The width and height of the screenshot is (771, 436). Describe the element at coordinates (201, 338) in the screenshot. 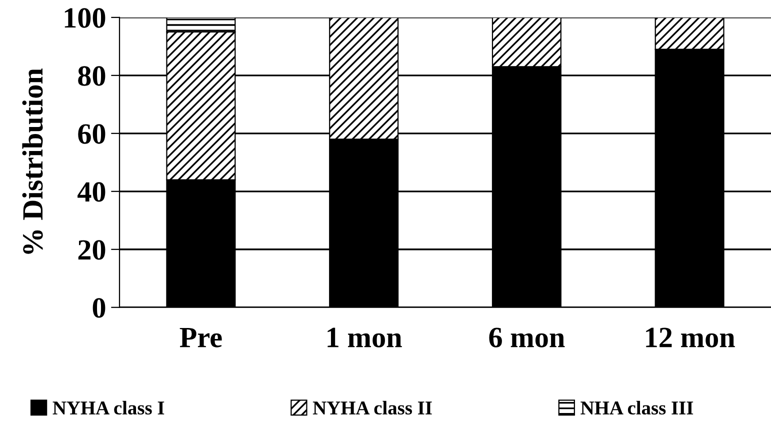

I see `x-tick-label: Pre` at that location.